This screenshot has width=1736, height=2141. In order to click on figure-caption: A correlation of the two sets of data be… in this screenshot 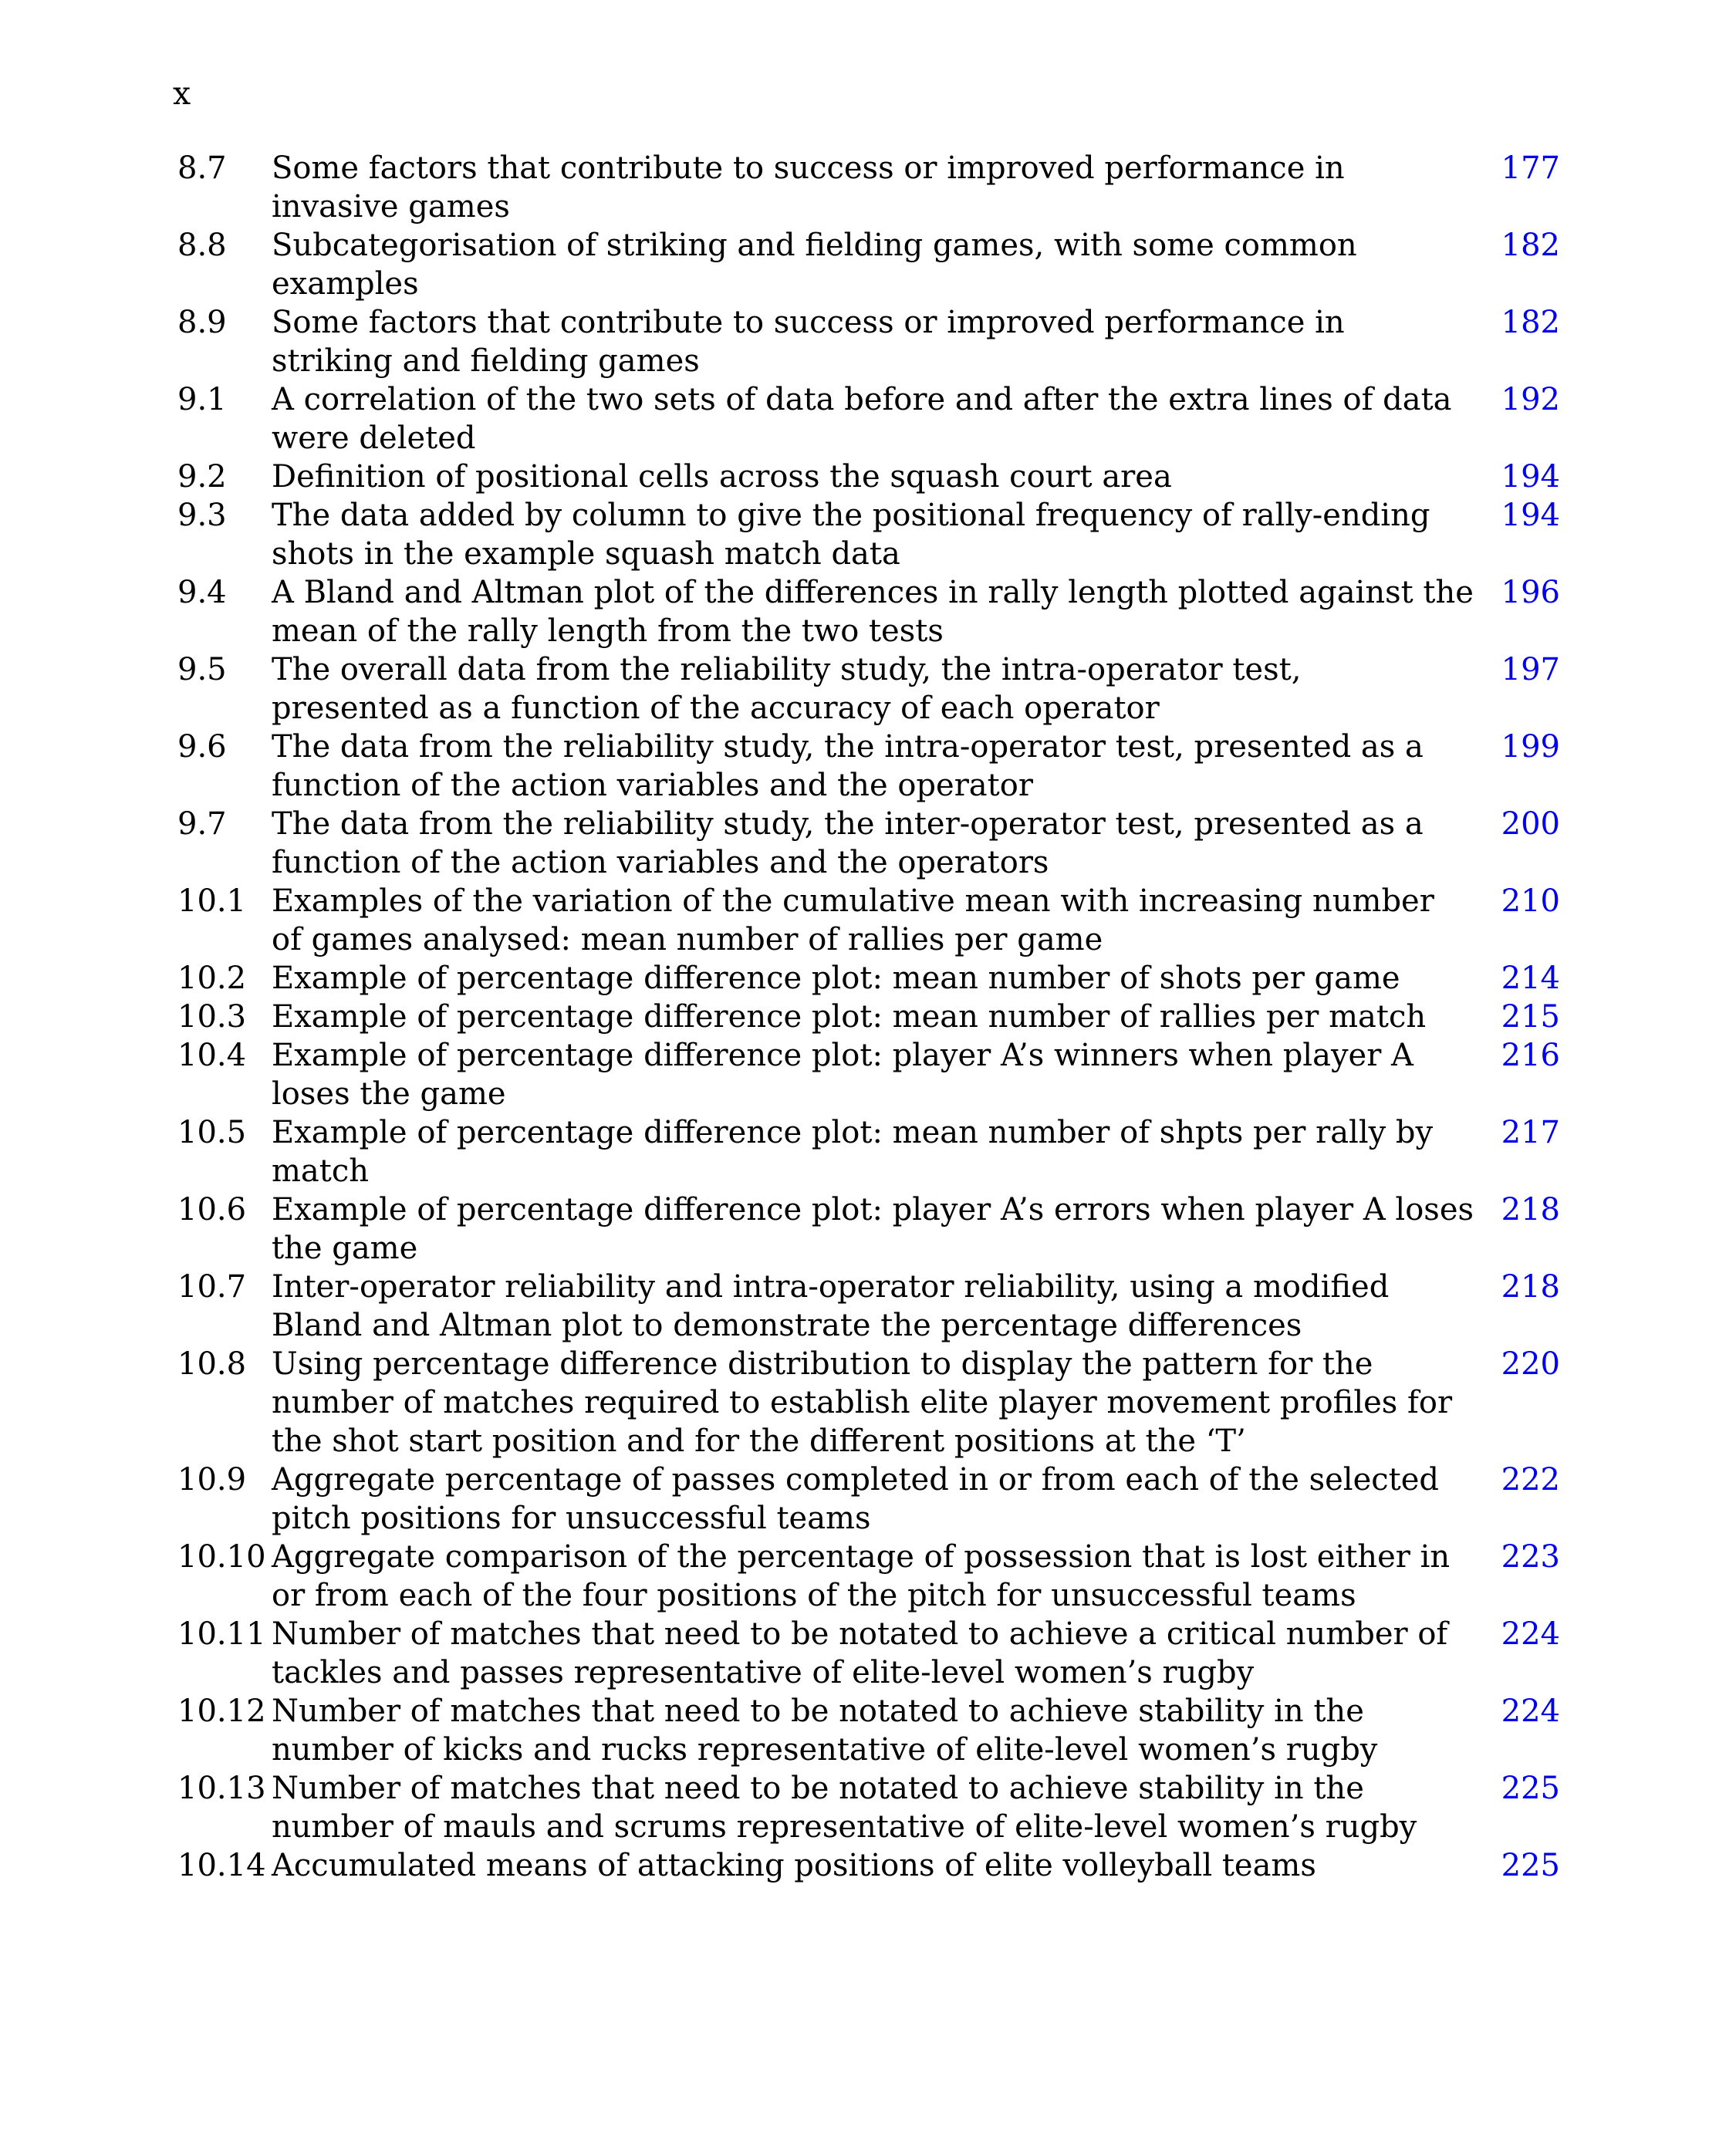, I will do `click(862, 419)`.